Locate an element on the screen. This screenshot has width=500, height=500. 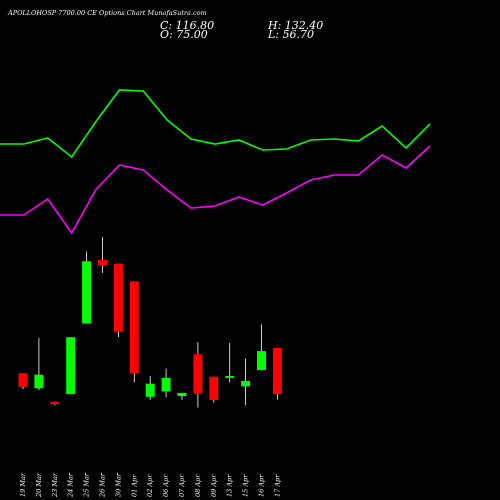
x-tick-label: 30 Mar is located at coordinates (118, 484).